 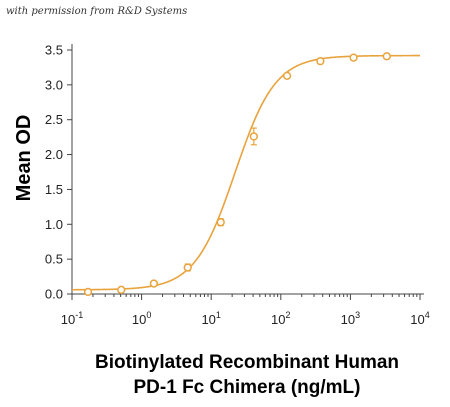 What do you see at coordinates (54, 119) in the screenshot?
I see `y-tick-label: 2.5` at bounding box center [54, 119].